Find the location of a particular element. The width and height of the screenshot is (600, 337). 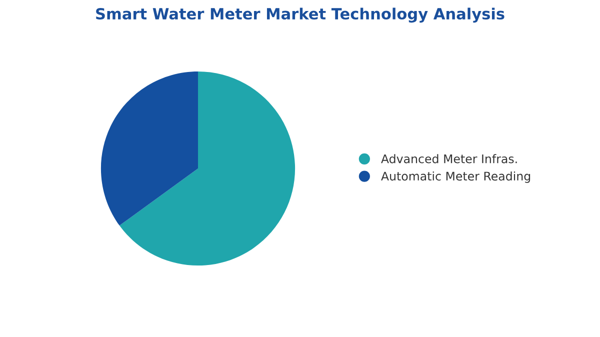

pie-slice is located at coordinates (149, 148).